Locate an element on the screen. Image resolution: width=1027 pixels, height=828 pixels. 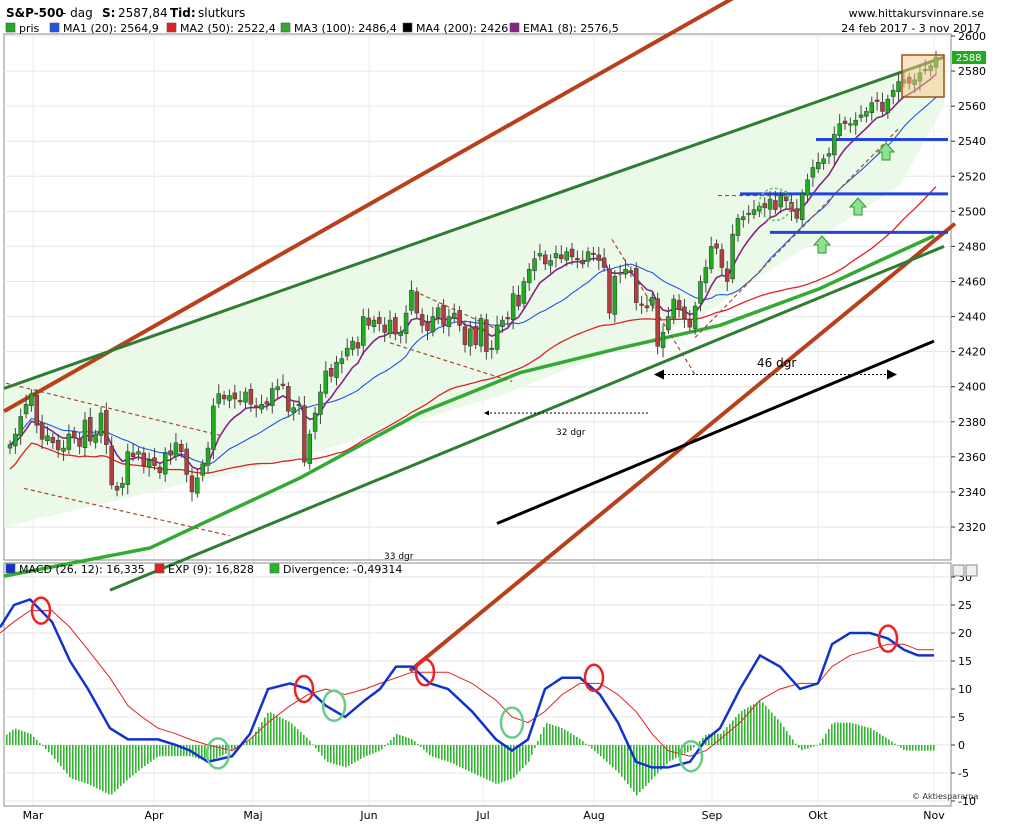
y-tick-label: 2500 is located at coordinates (972, 211).